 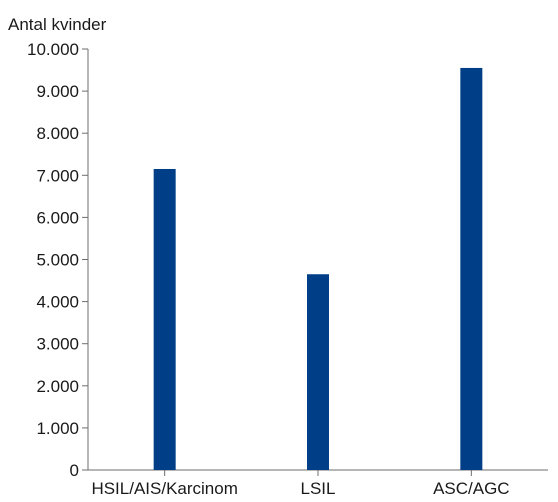 What do you see at coordinates (57, 24) in the screenshot?
I see `y-axis-title: Antal kvinder` at bounding box center [57, 24].